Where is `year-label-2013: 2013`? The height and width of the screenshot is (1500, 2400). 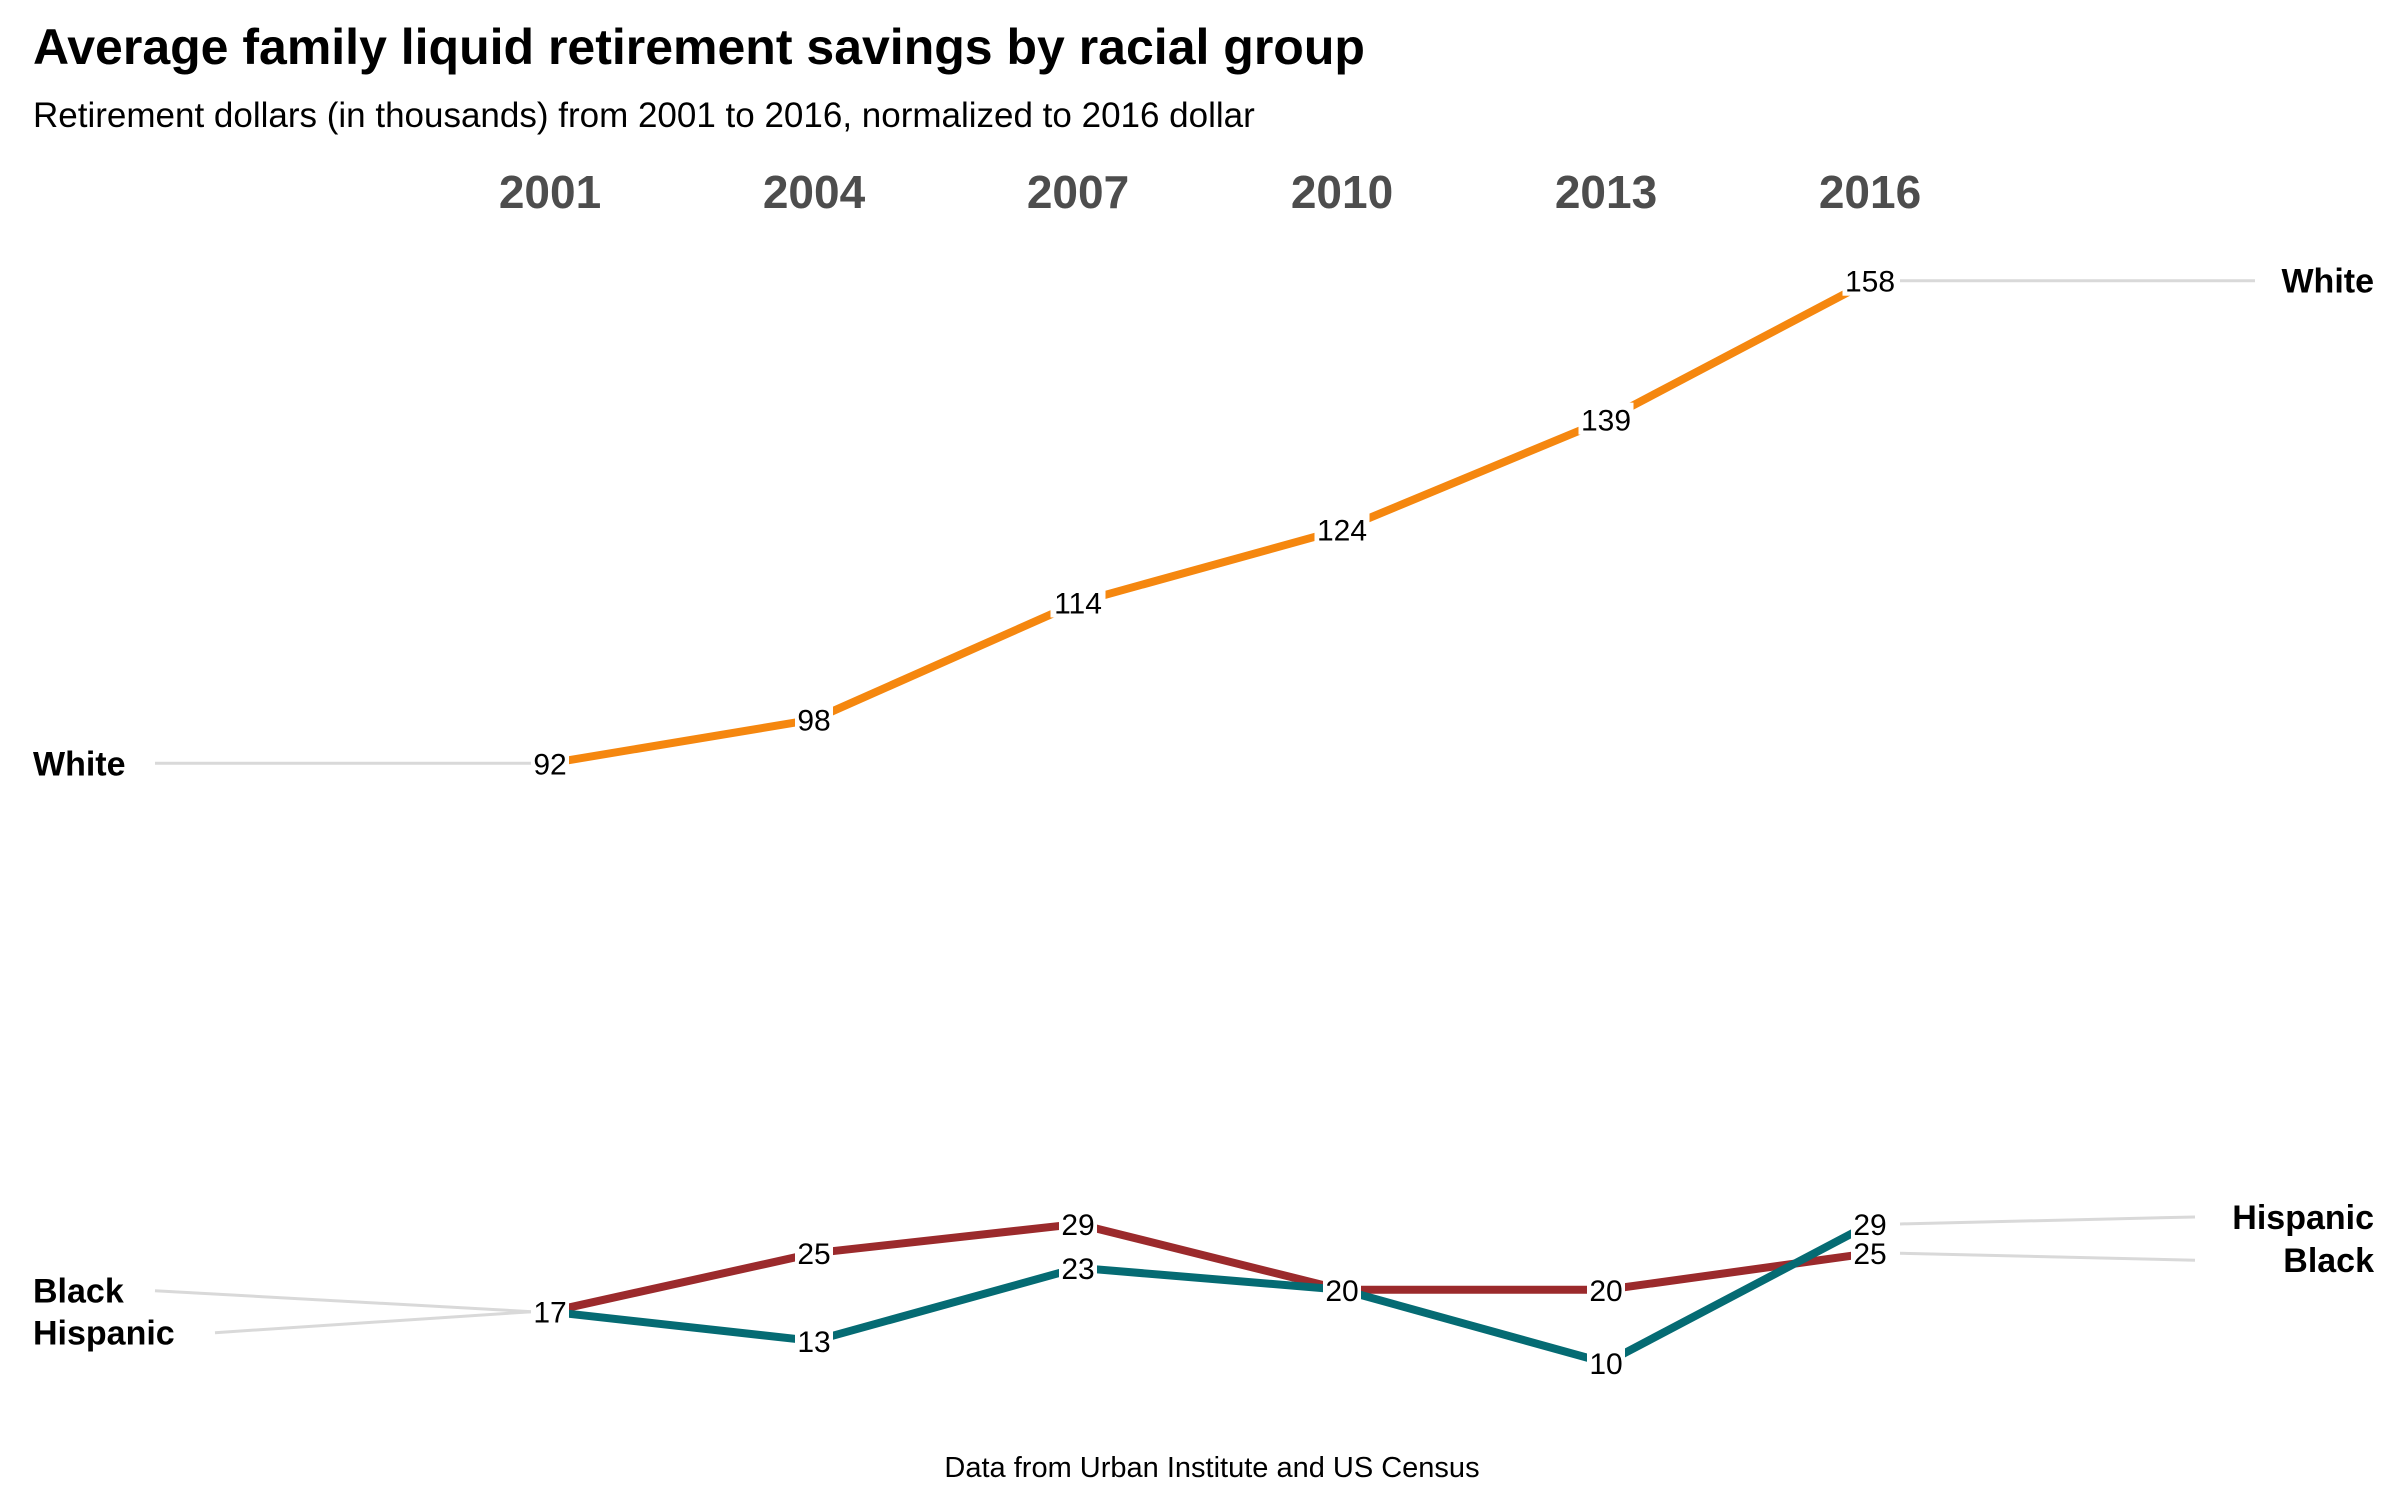
year-label-2013: 2013 is located at coordinates (1606, 192).